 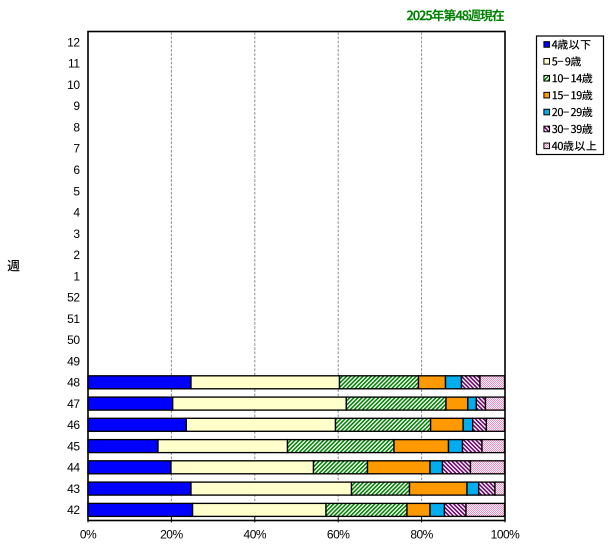 What do you see at coordinates (76, 106) in the screenshot?
I see `svg-text: 9` at bounding box center [76, 106].